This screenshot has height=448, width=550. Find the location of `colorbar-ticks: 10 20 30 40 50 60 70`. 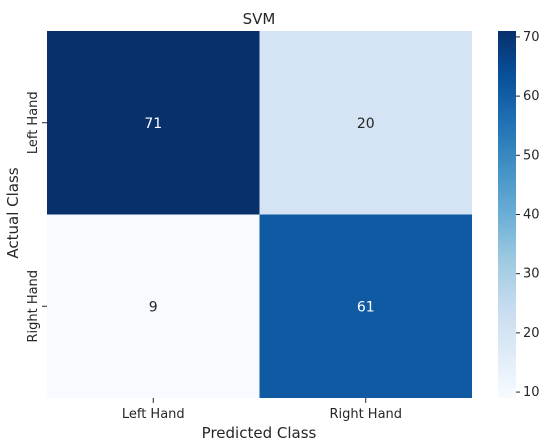

colorbar-ticks: 10 20 30 40 50 60 70 is located at coordinates (528, 215).